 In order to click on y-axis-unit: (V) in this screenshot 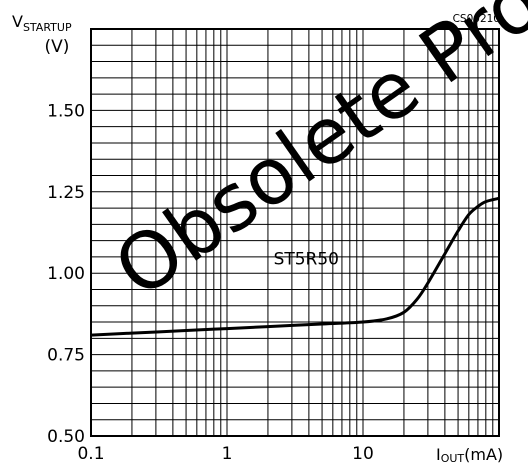, I will do `click(57, 47)`.